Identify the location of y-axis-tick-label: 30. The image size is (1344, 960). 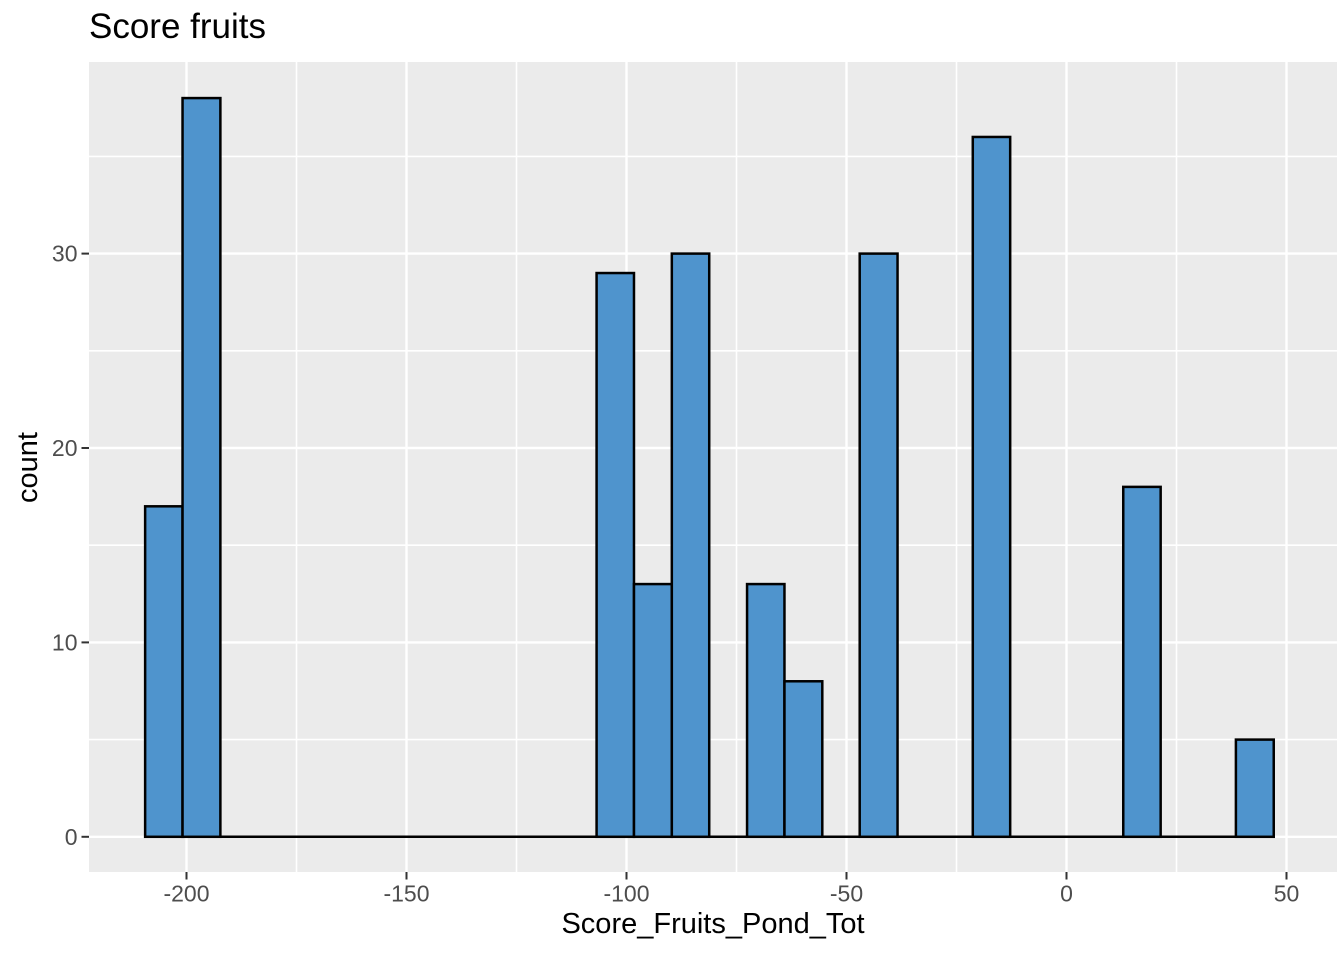
(65, 254).